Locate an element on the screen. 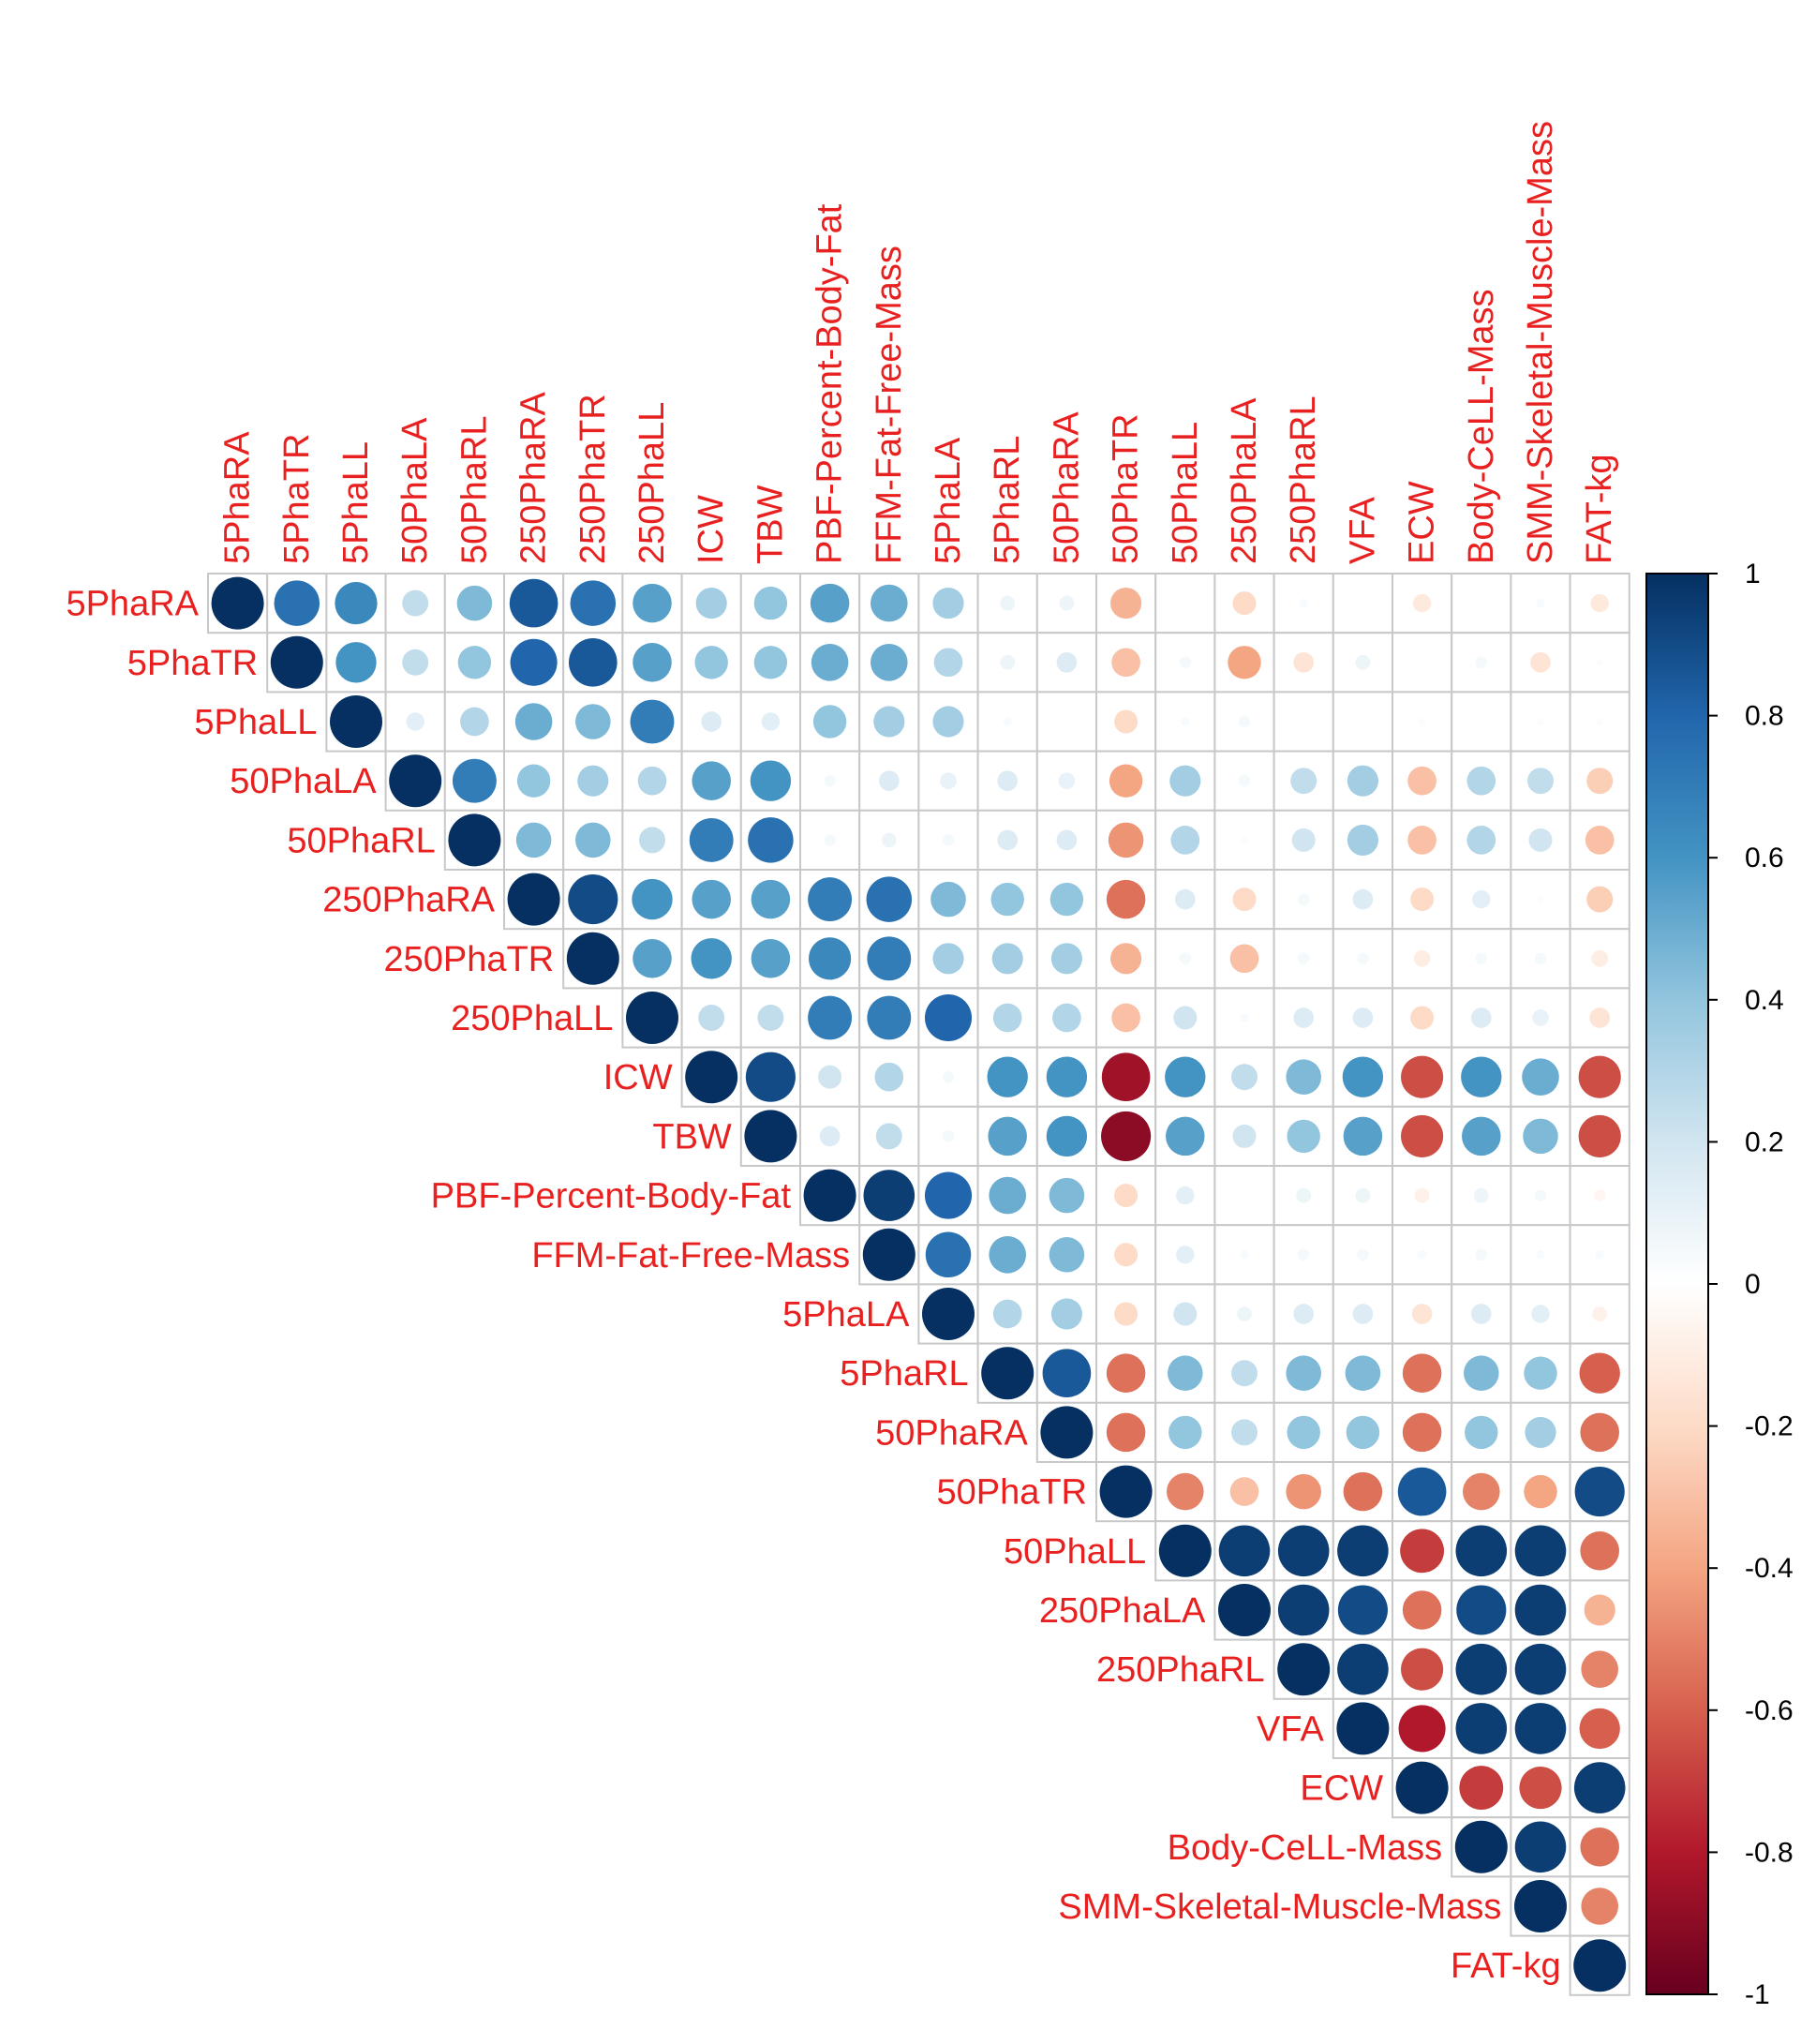  row-label: 5PhaRA is located at coordinates (132, 605).